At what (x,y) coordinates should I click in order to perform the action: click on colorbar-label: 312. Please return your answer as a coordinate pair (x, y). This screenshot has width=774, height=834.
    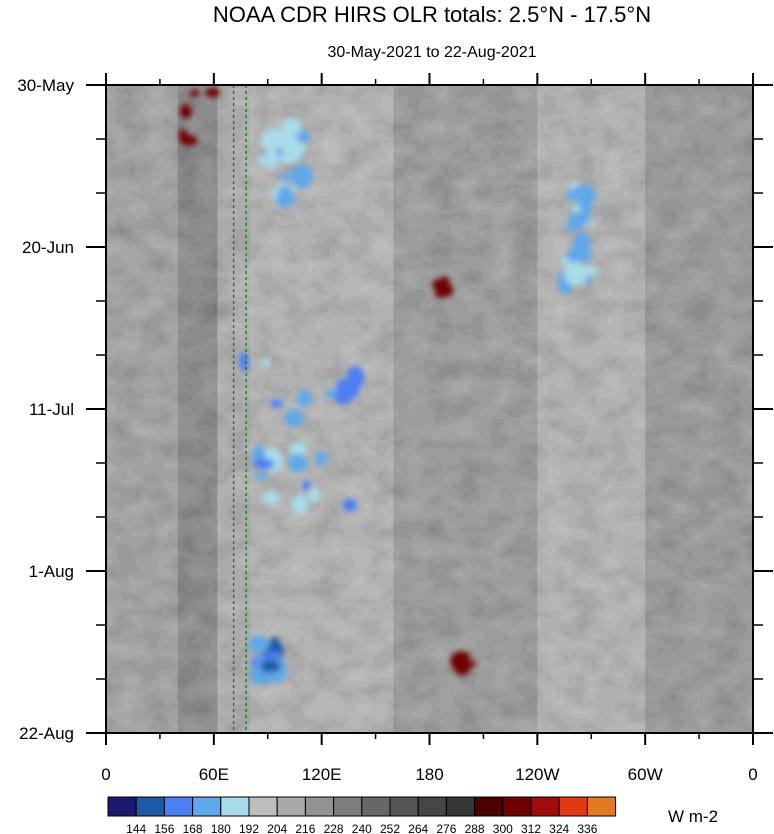
    Looking at the image, I should click on (531, 828).